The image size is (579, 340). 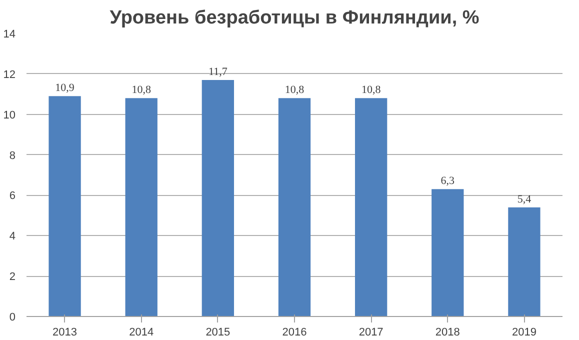 What do you see at coordinates (12, 236) in the screenshot?
I see `y-tick-label: 4` at bounding box center [12, 236].